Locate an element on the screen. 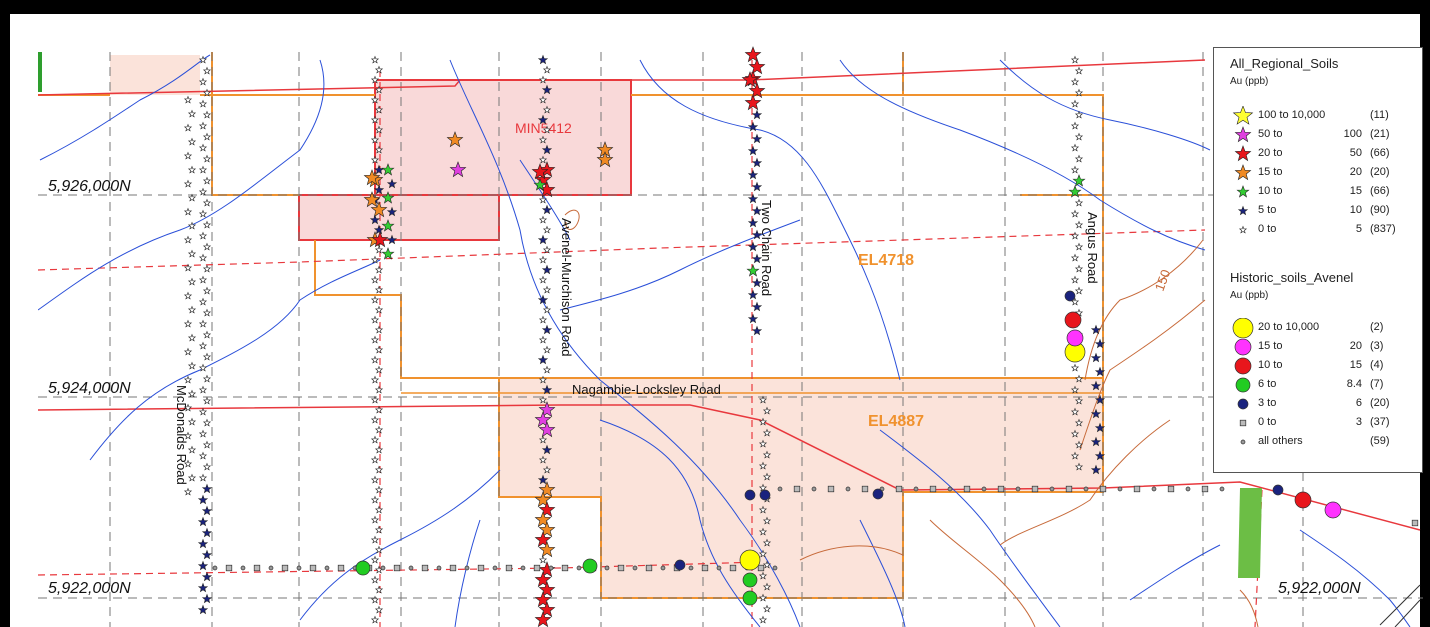  northing-label: 5,924,000N is located at coordinates (89, 388).